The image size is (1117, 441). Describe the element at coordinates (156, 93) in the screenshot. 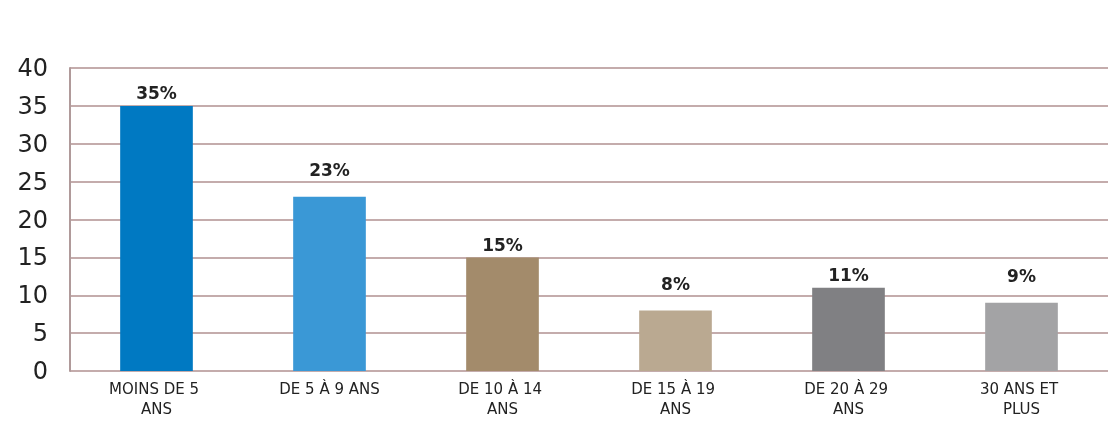

I see `data-label: 35%` at that location.